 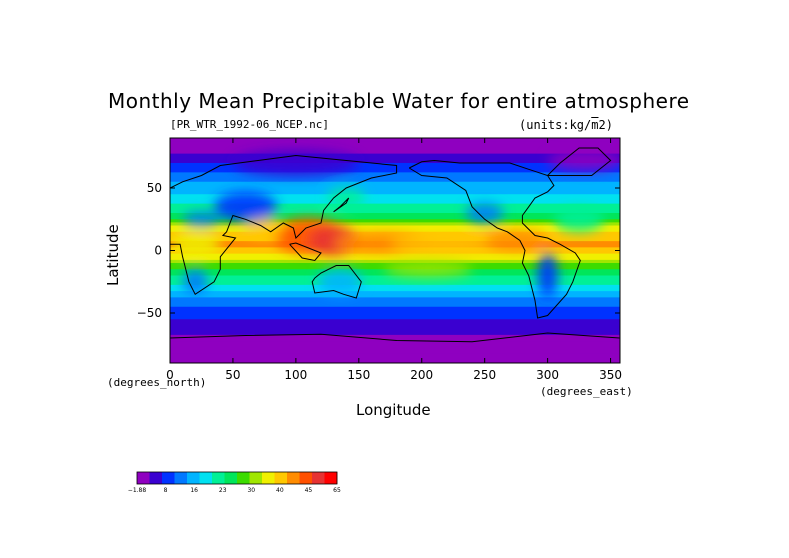 What do you see at coordinates (295, 375) in the screenshot?
I see `x-tick-label: 100` at bounding box center [295, 375].